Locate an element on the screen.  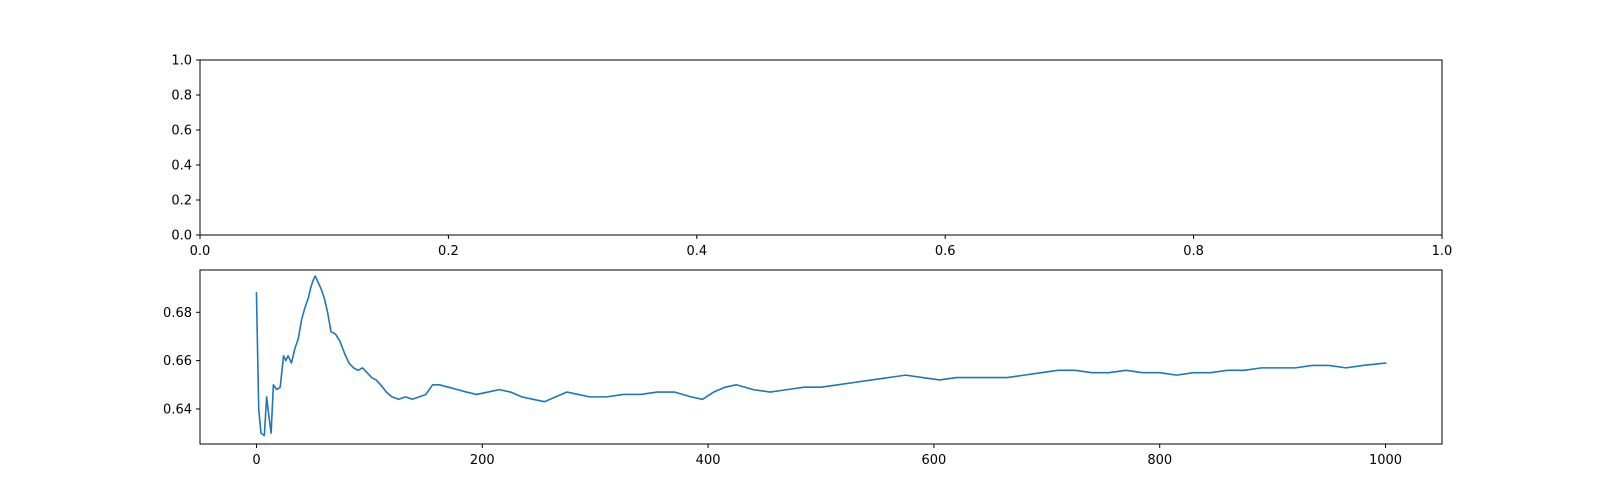
y-tick-label: 1.0 is located at coordinates (181, 61).